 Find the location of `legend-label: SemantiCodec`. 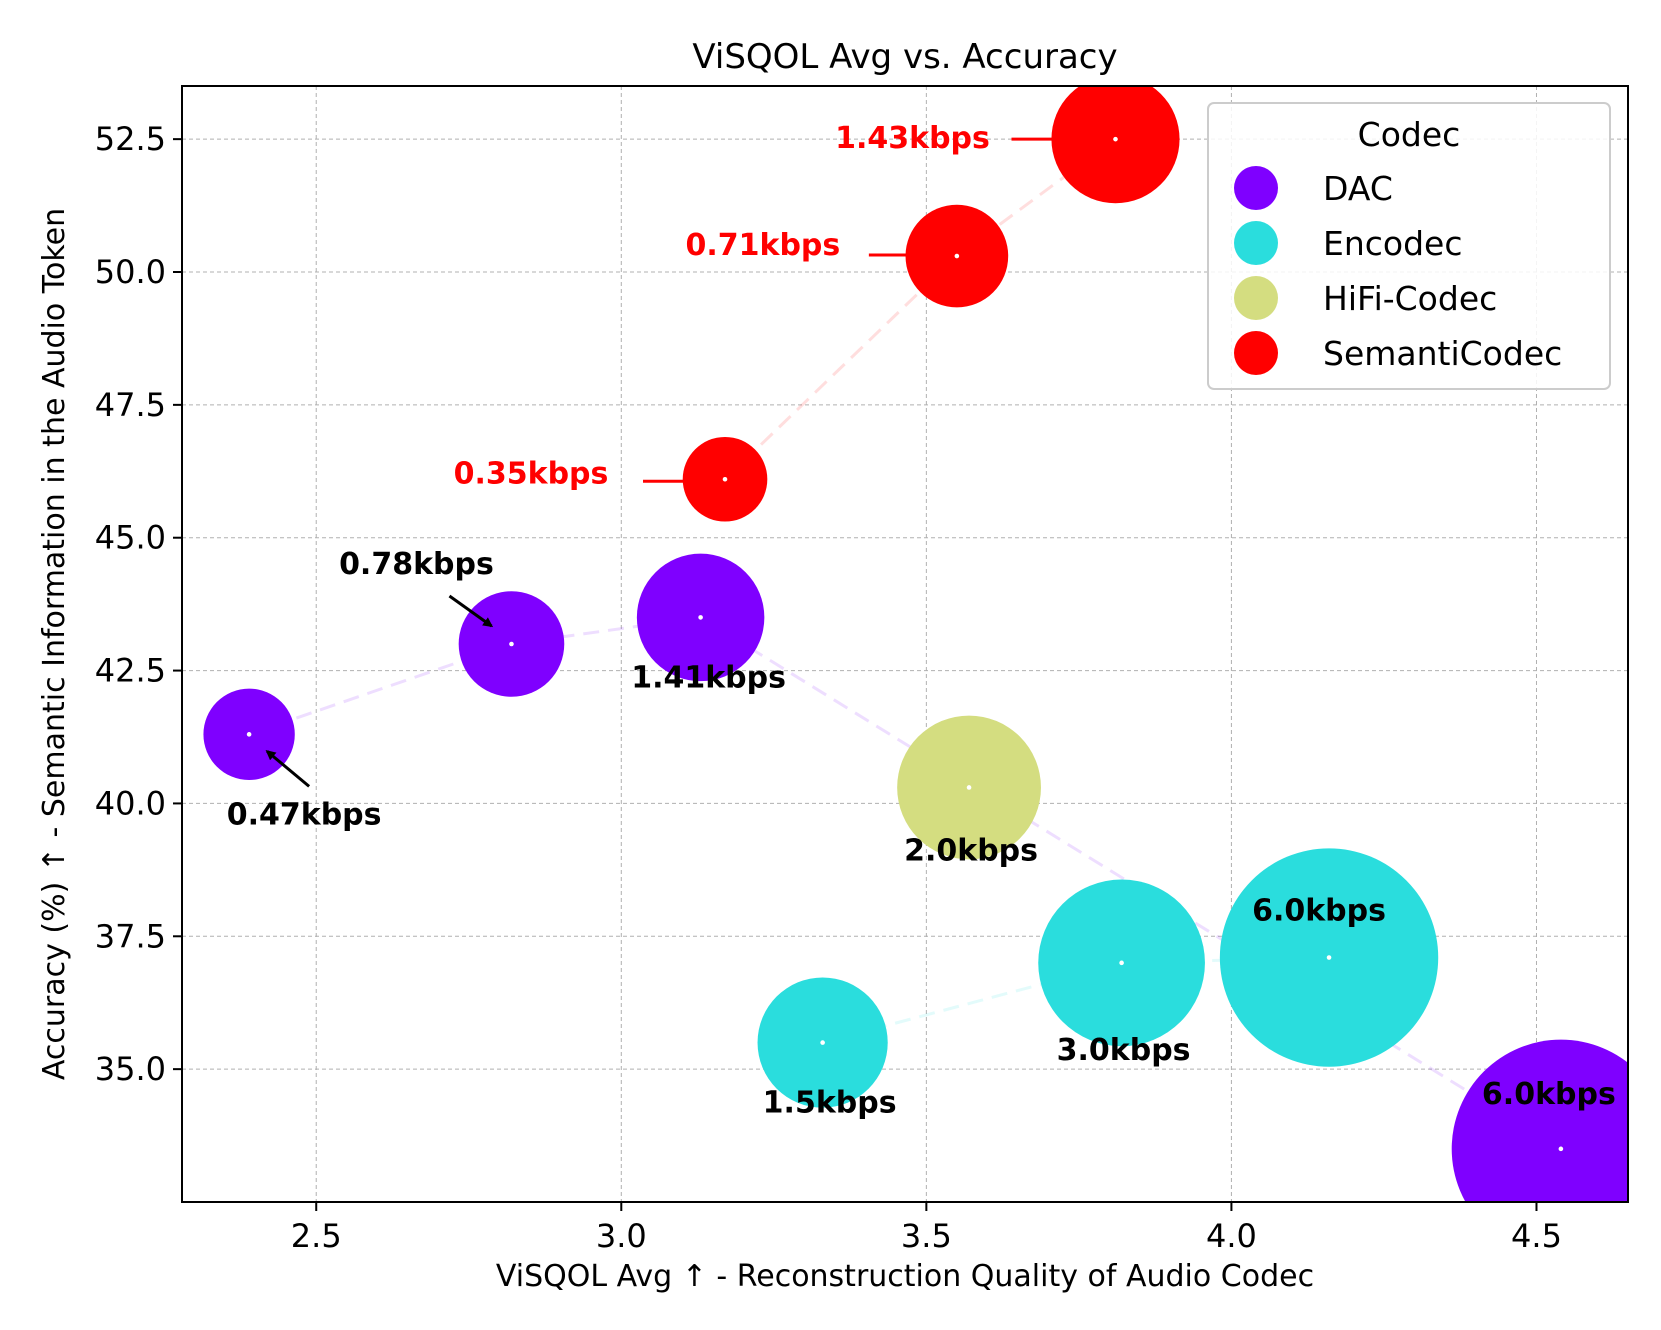

legend-label: SemantiCodec is located at coordinates (1442, 353).